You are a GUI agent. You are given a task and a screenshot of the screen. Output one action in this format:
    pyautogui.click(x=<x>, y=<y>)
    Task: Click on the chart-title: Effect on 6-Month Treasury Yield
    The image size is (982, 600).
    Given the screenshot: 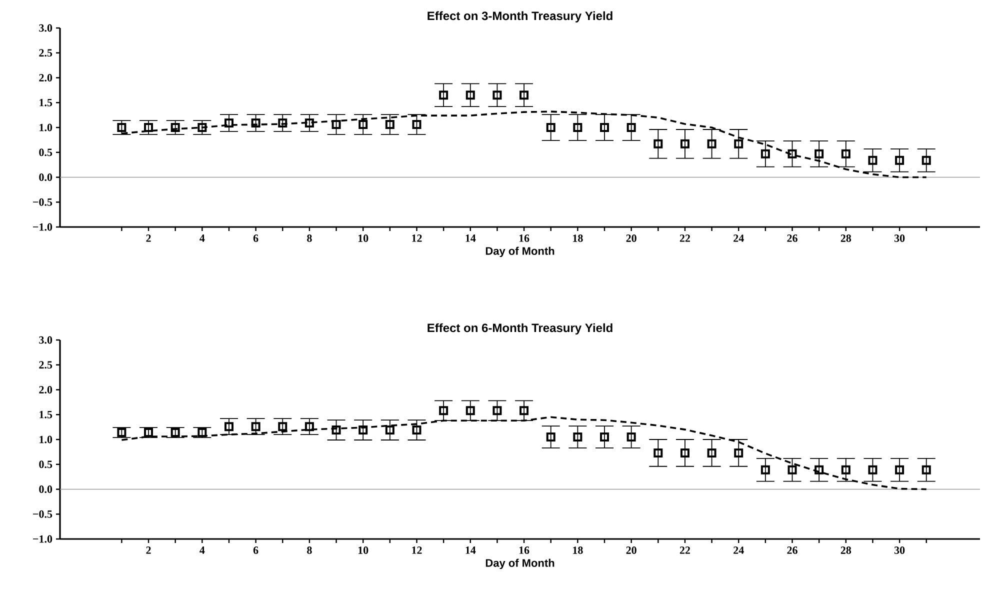 What is the action you would take?
    pyautogui.click(x=520, y=328)
    